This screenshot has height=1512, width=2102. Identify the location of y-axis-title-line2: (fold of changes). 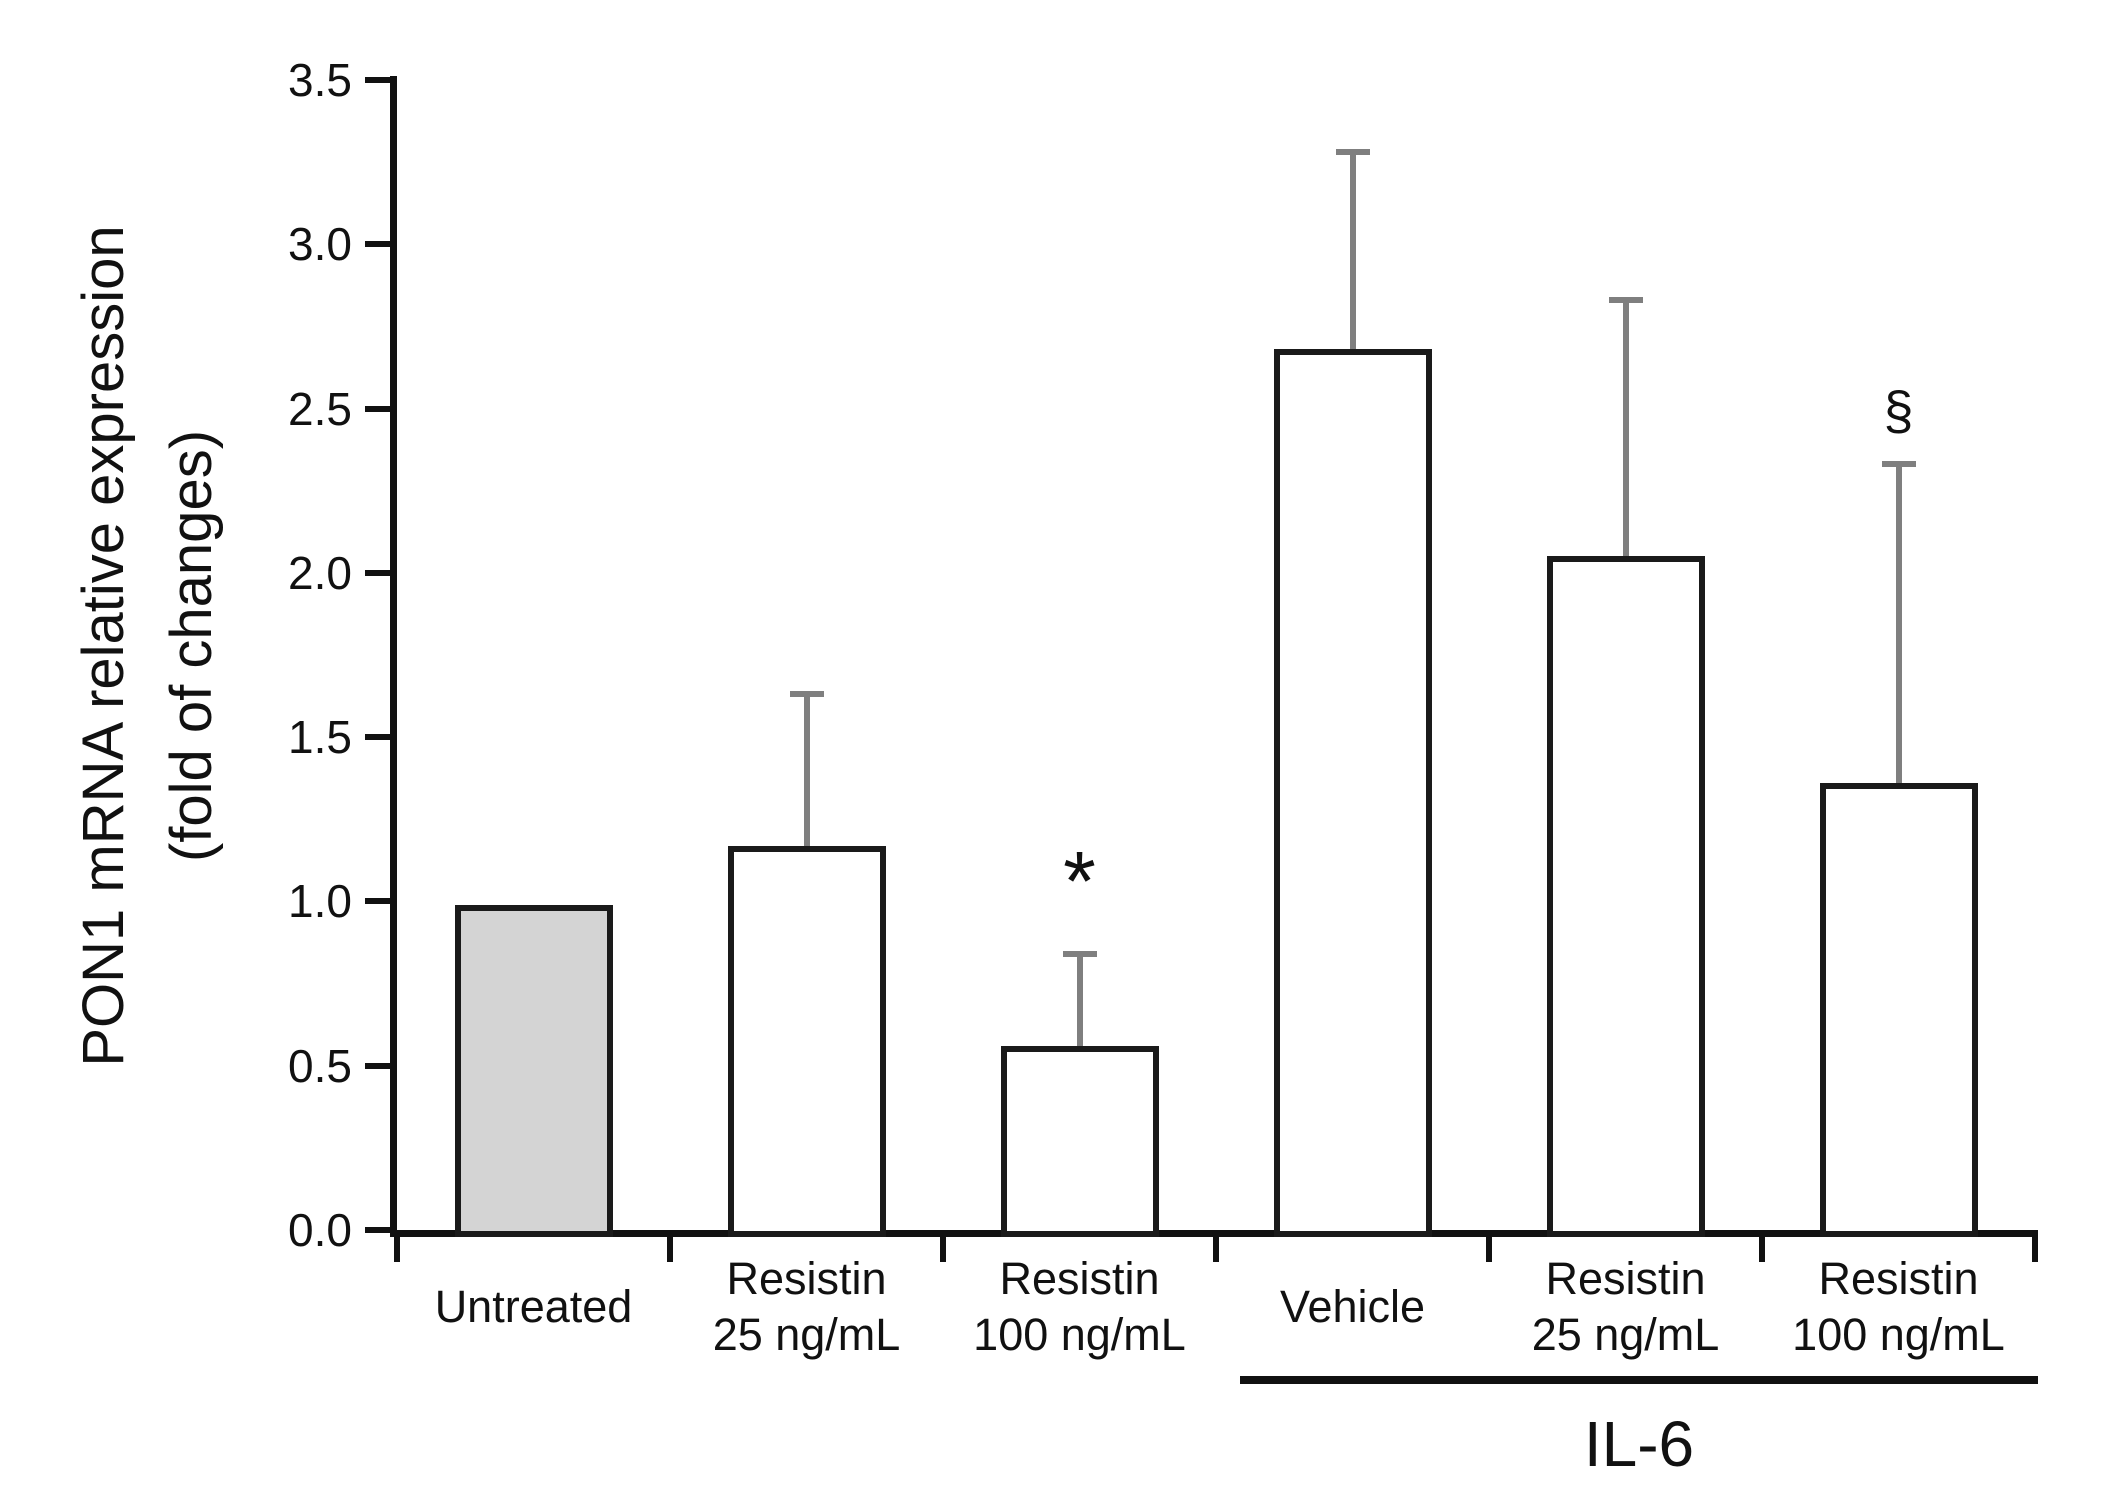
(191, 646).